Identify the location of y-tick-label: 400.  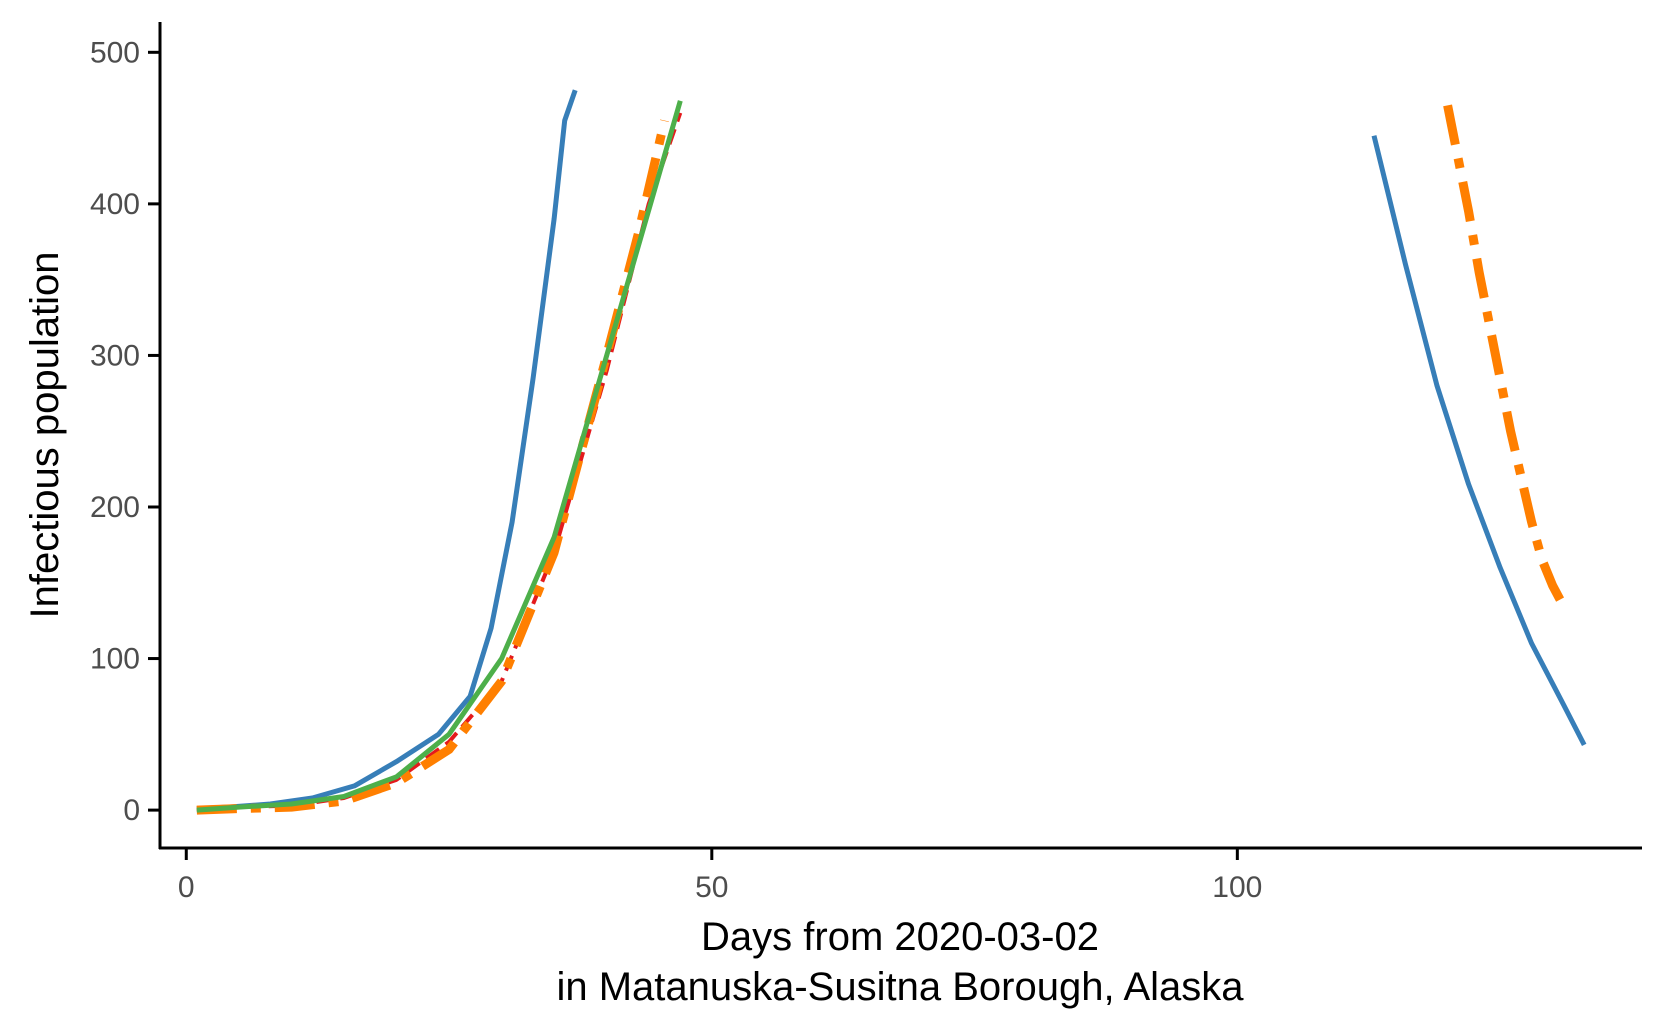
(115, 204).